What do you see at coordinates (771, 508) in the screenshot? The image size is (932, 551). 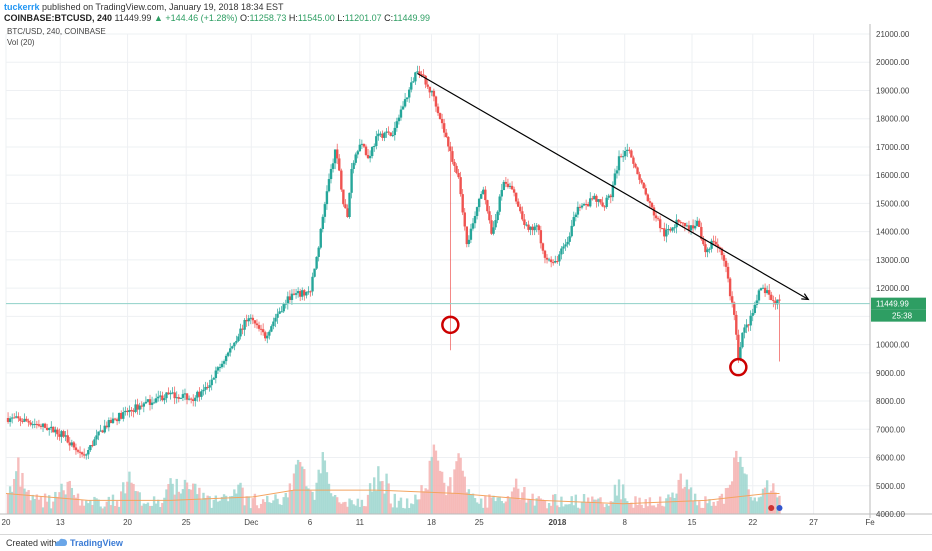 I see `event-flag-icon` at bounding box center [771, 508].